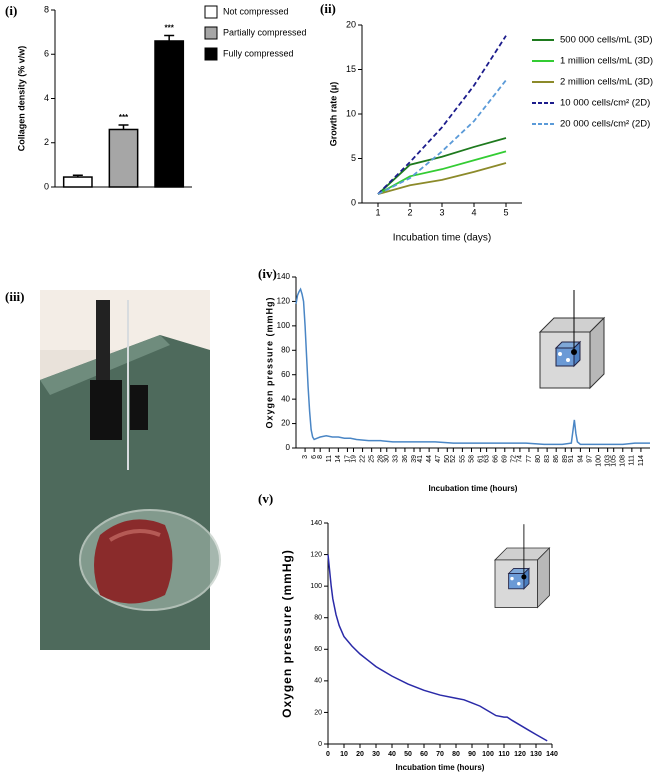 The image size is (653, 775). I want to click on x-tick-label: 20, so click(360, 754).